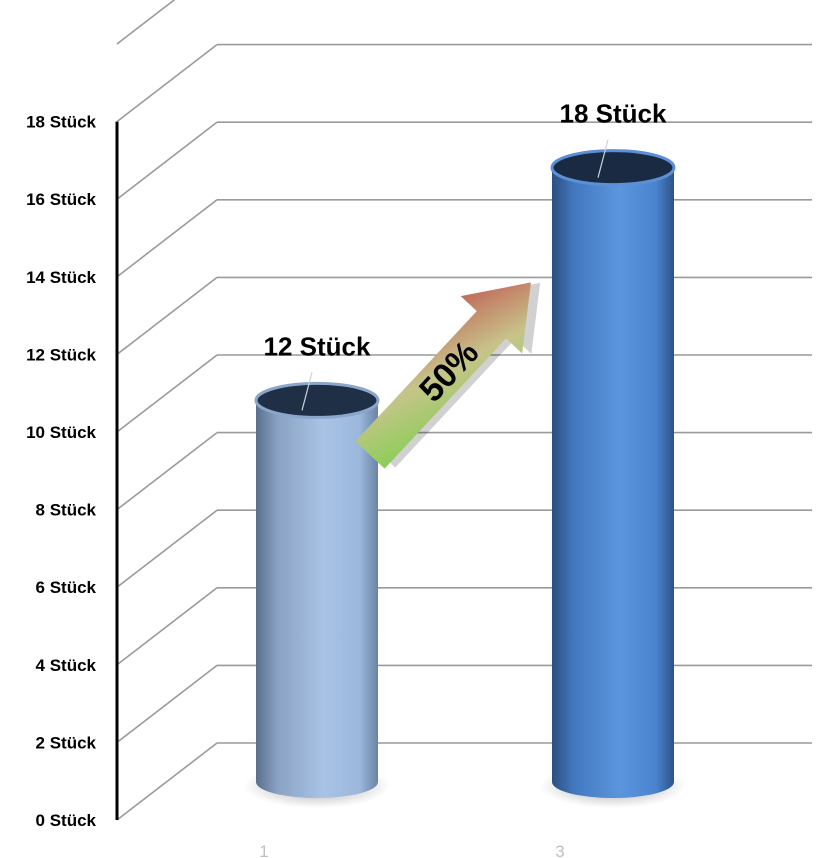 This screenshot has height=858, width=816. What do you see at coordinates (61, 432) in the screenshot?
I see `y-tick-label: 10 Stück` at bounding box center [61, 432].